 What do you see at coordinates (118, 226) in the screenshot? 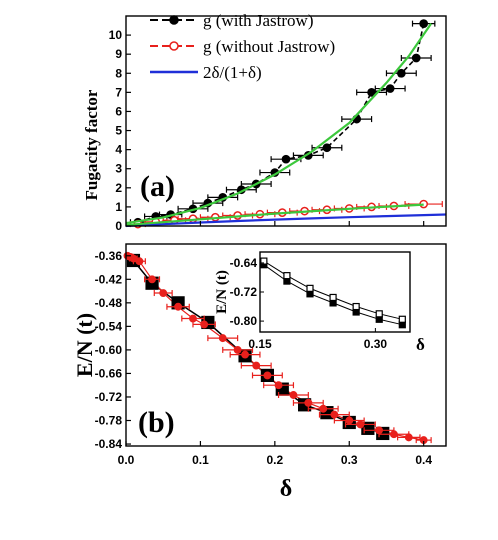
I see `panel-a-ytick-label: 0` at bounding box center [118, 226].